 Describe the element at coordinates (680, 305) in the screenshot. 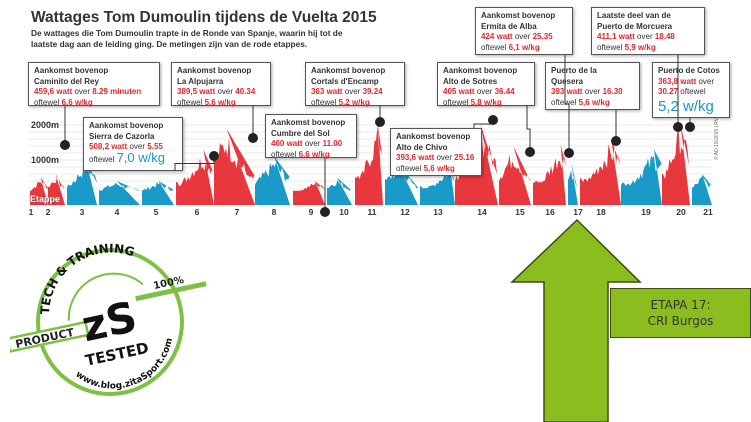

I see `callout-line1: ETAPA 17:` at that location.